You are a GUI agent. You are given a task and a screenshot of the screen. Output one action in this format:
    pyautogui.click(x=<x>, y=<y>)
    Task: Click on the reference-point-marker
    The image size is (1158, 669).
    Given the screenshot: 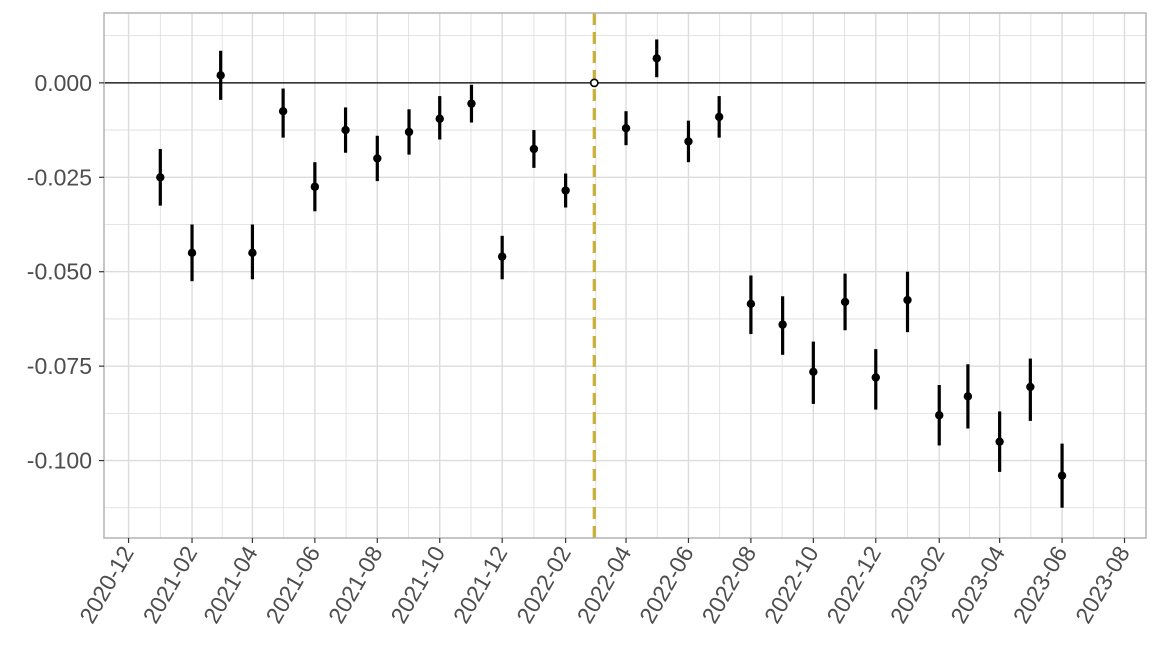 What is the action you would take?
    pyautogui.click(x=594, y=83)
    